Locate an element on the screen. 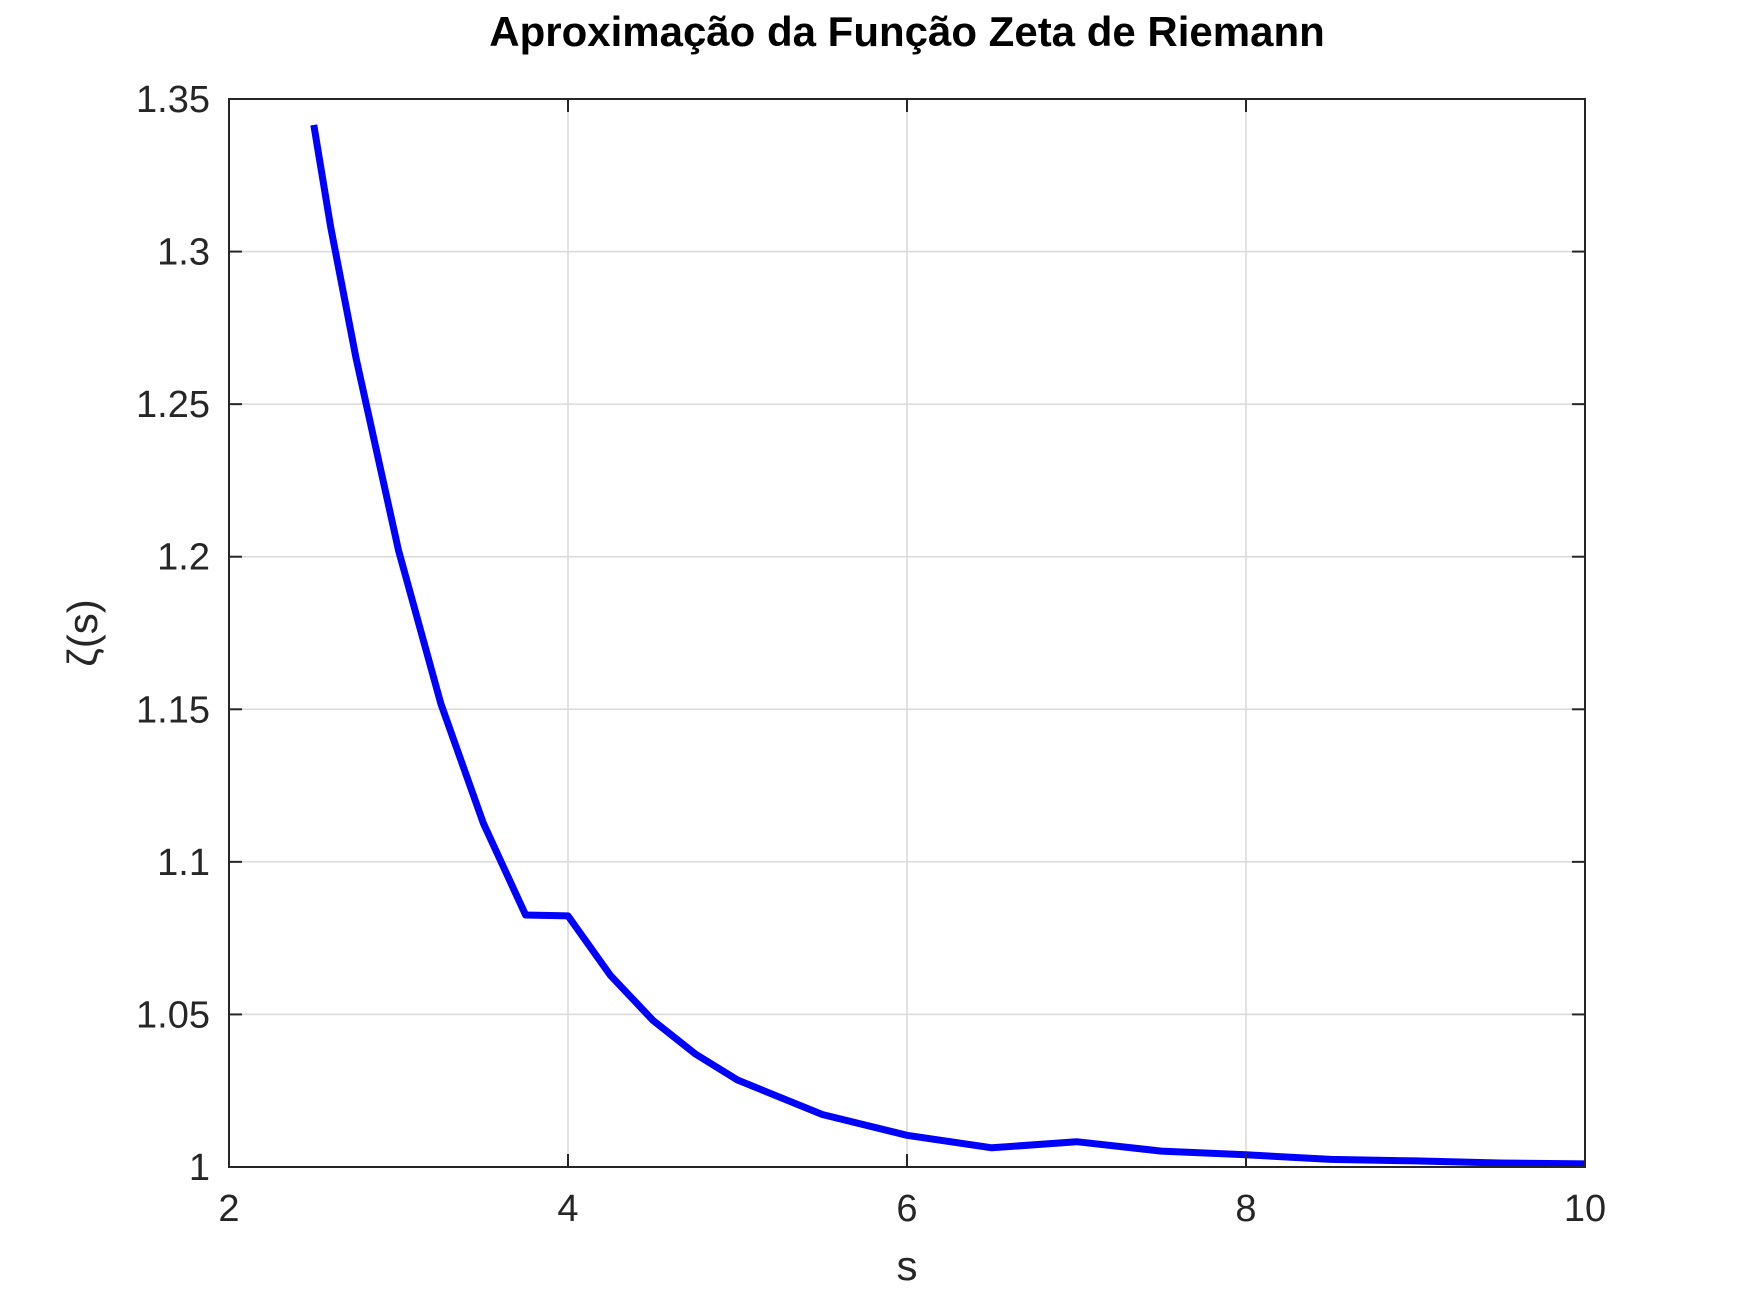  x-tick-label: 10 is located at coordinates (1585, 1209).